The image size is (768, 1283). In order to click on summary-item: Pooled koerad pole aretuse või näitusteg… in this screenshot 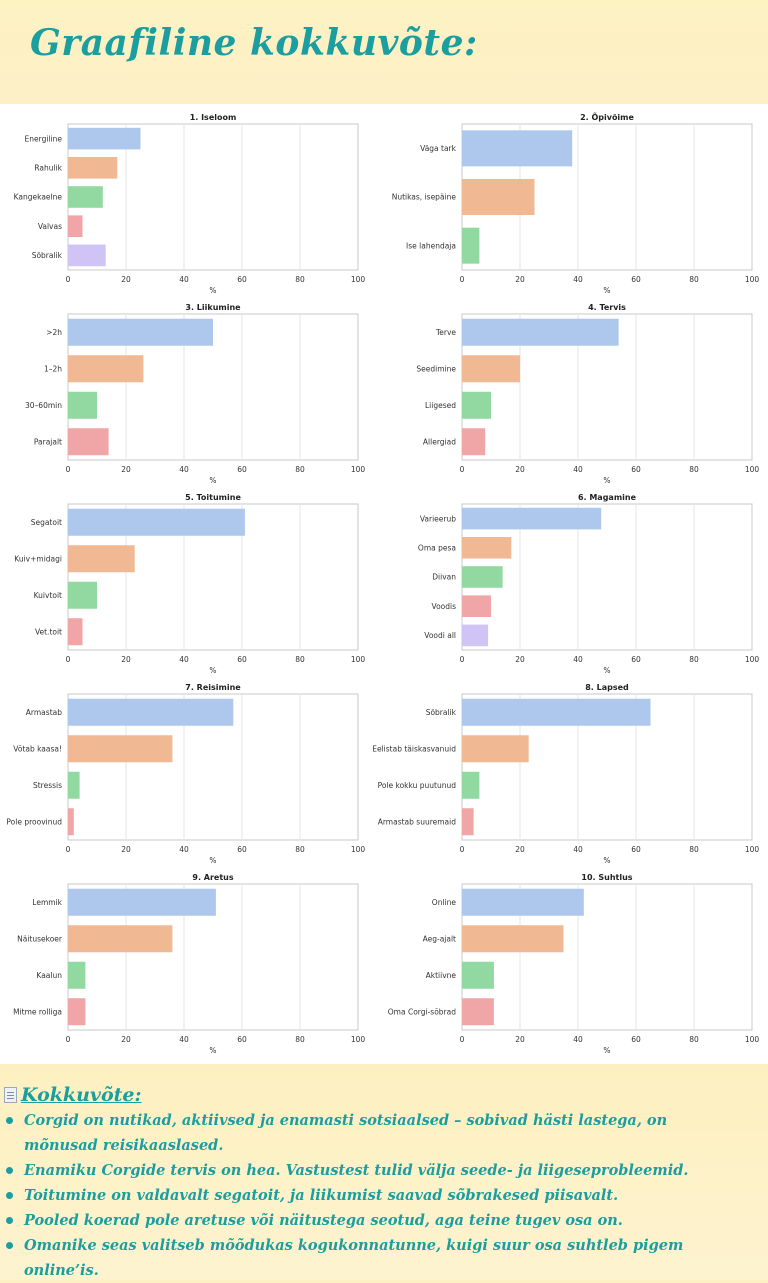, I will do `click(384, 1220)`.